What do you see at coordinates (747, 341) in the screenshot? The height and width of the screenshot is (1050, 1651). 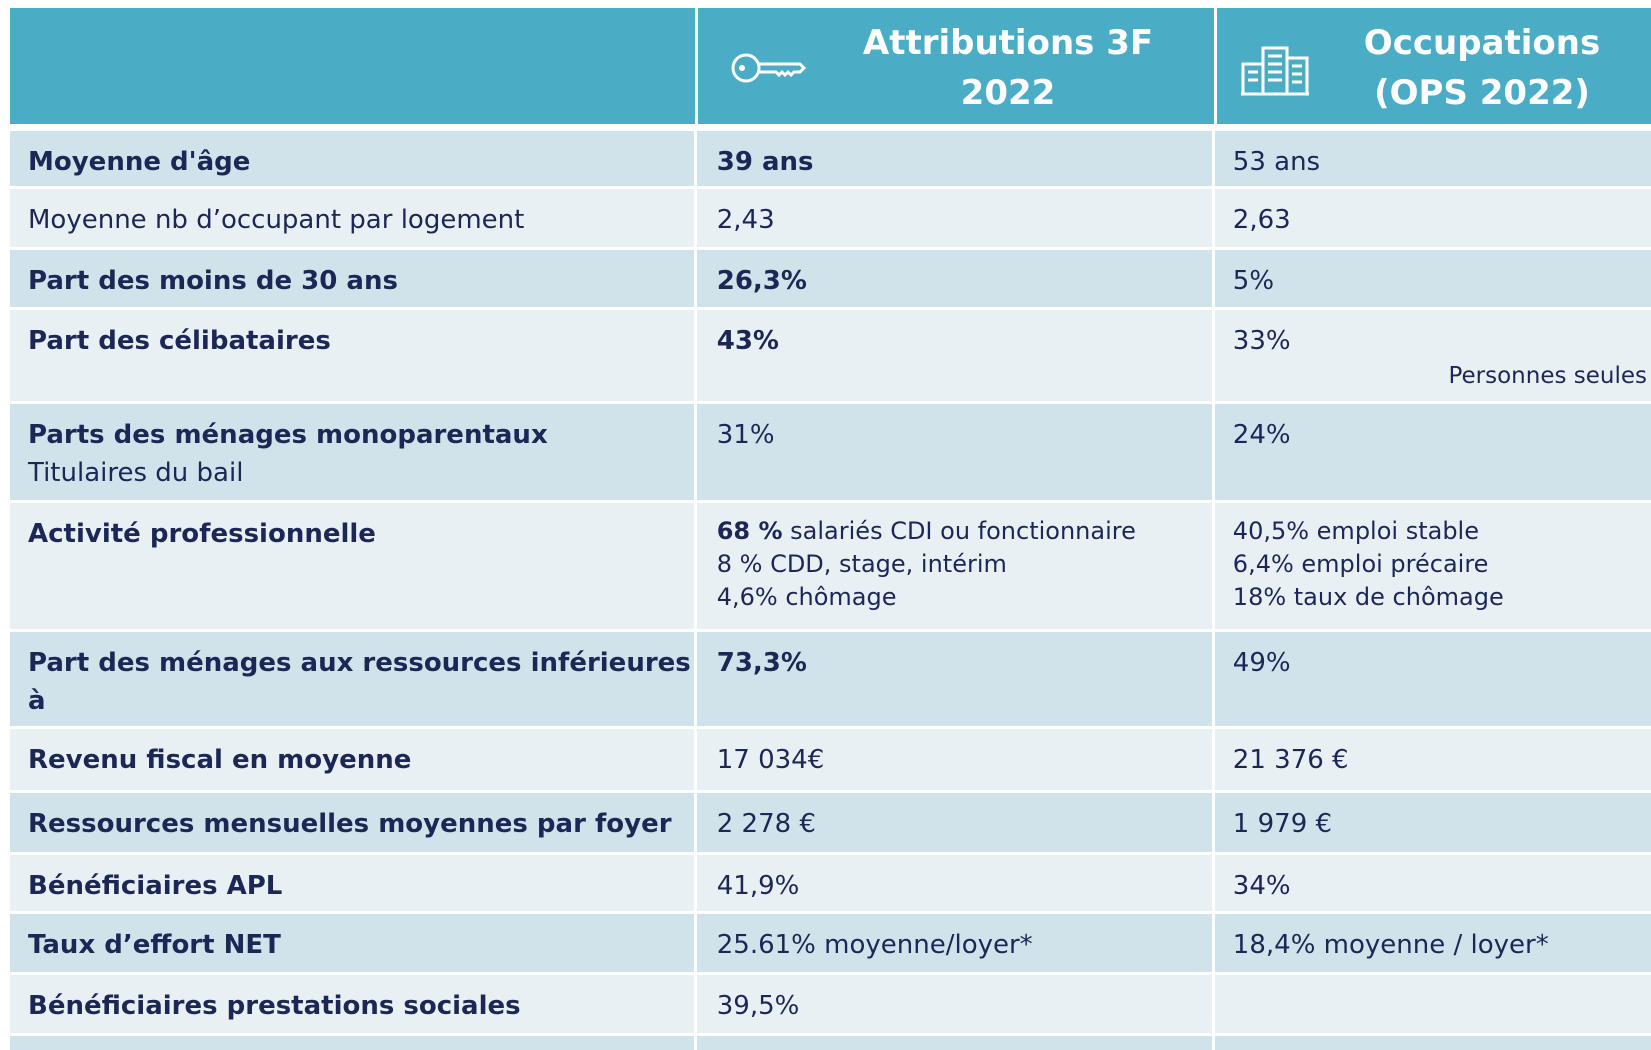 I see `cell-line: 43%` at bounding box center [747, 341].